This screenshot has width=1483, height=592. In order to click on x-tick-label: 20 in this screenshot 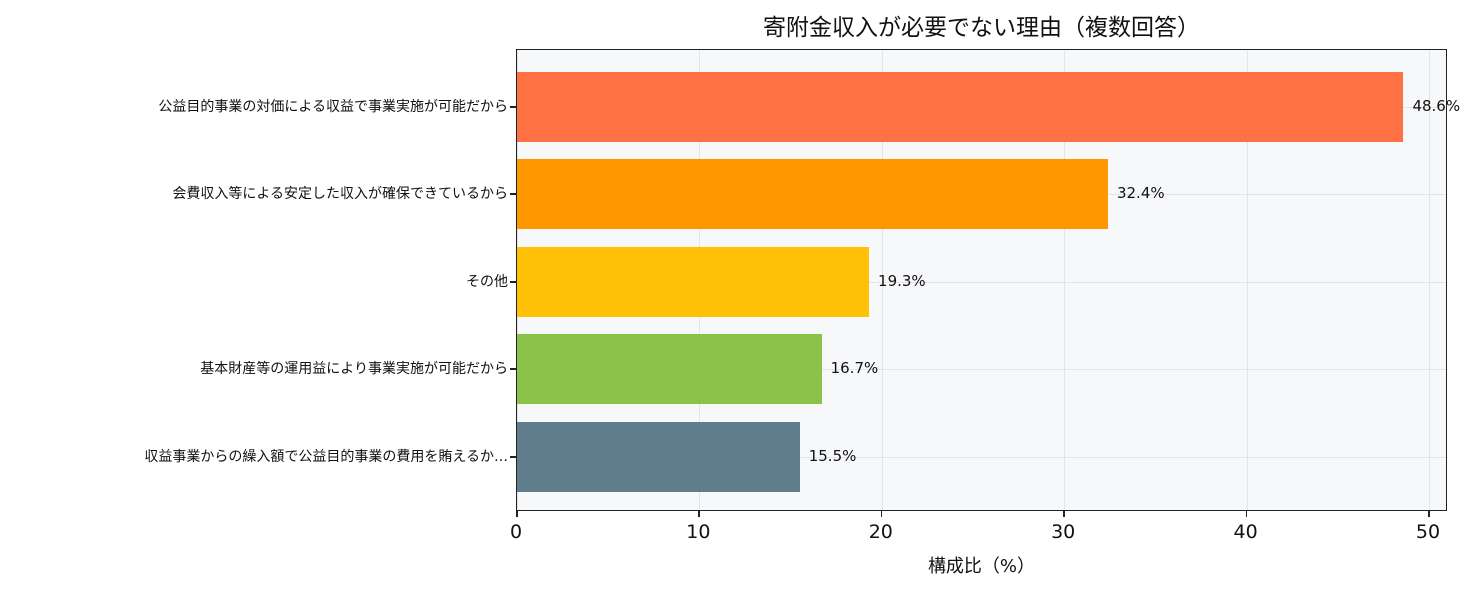, I will do `click(880, 532)`.